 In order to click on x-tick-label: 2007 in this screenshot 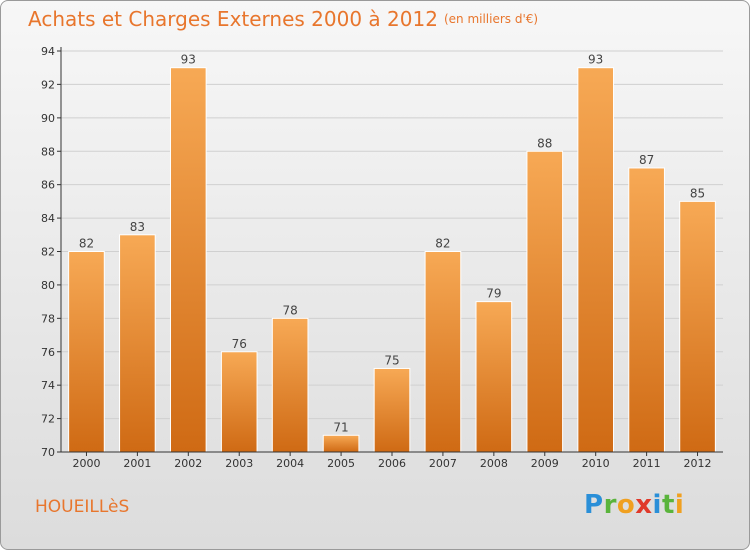, I will do `click(443, 463)`.